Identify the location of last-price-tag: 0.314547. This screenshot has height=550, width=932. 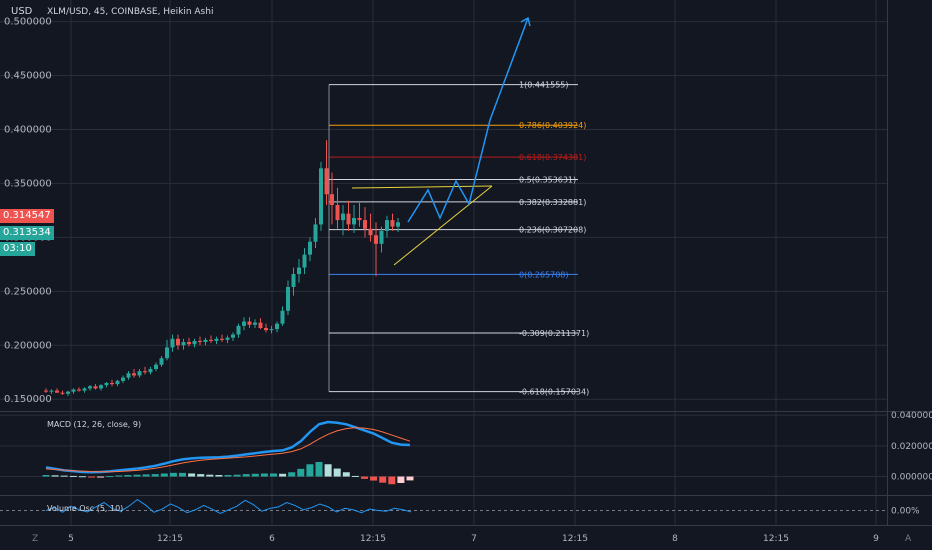
(27, 216).